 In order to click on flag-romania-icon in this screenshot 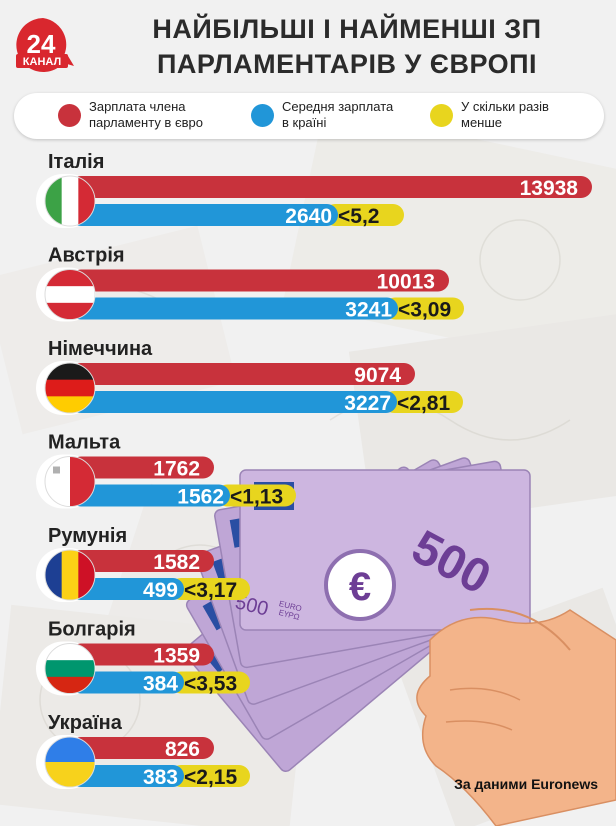, I will do `click(70, 575)`.